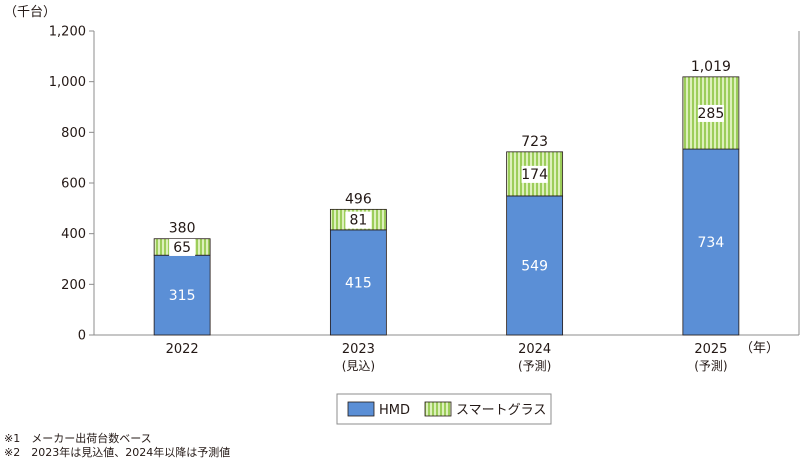  I want to click on data-label-hmd: 734, so click(711, 243).